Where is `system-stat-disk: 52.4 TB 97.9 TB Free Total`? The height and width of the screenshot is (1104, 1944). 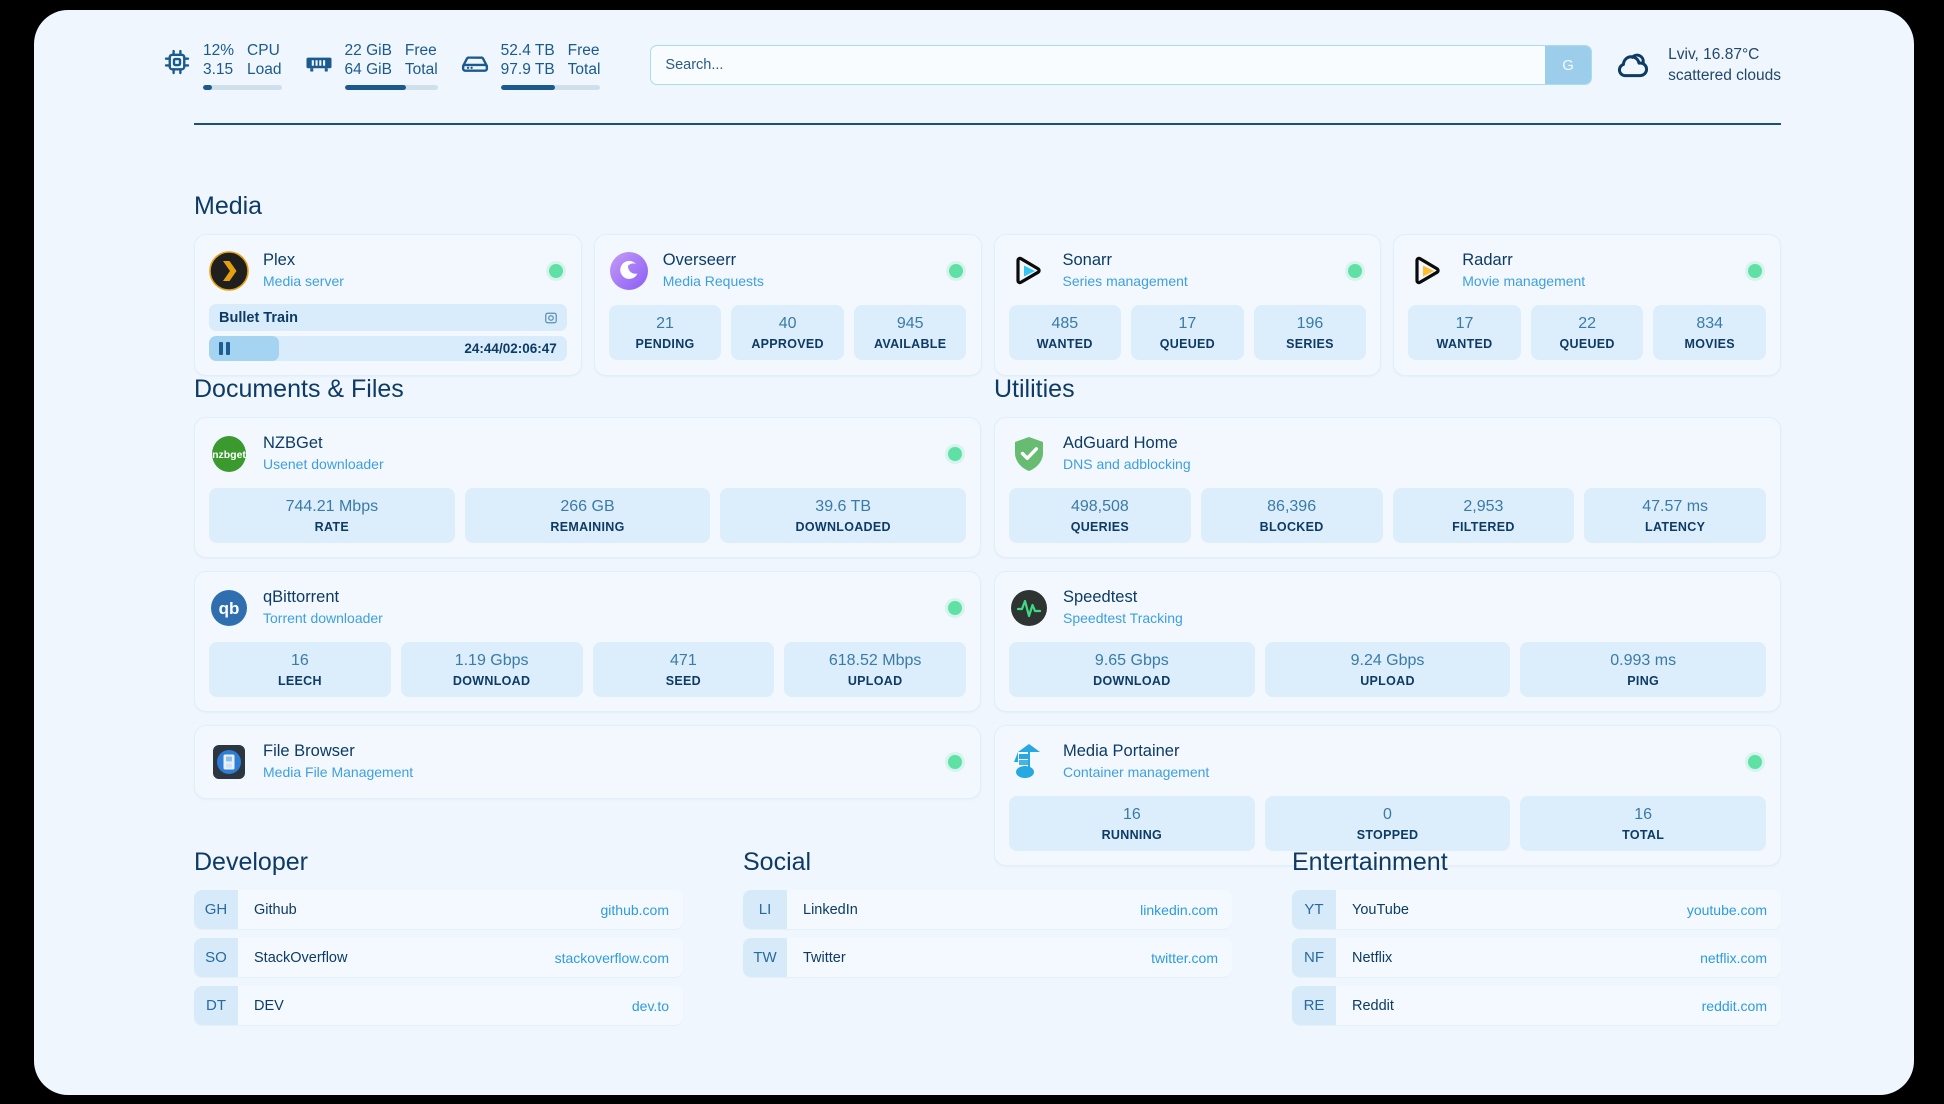 system-stat-disk: 52.4 TB 97.9 TB Free Total is located at coordinates (530, 65).